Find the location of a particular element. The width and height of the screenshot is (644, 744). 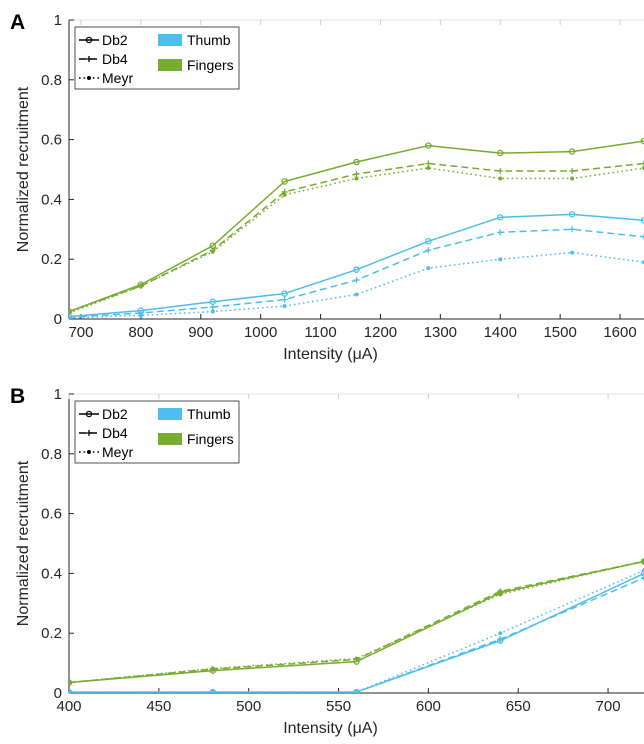

y-tick-label: 0.8 is located at coordinates (51, 80).